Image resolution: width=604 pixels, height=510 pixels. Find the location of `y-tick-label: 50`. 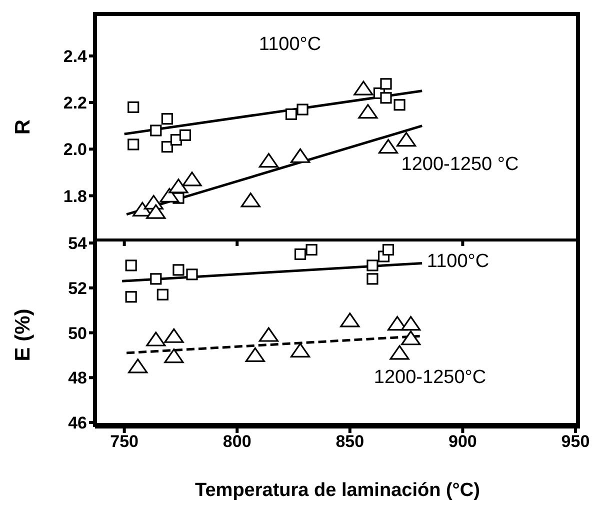

y-tick-label: 50 is located at coordinates (77, 333).